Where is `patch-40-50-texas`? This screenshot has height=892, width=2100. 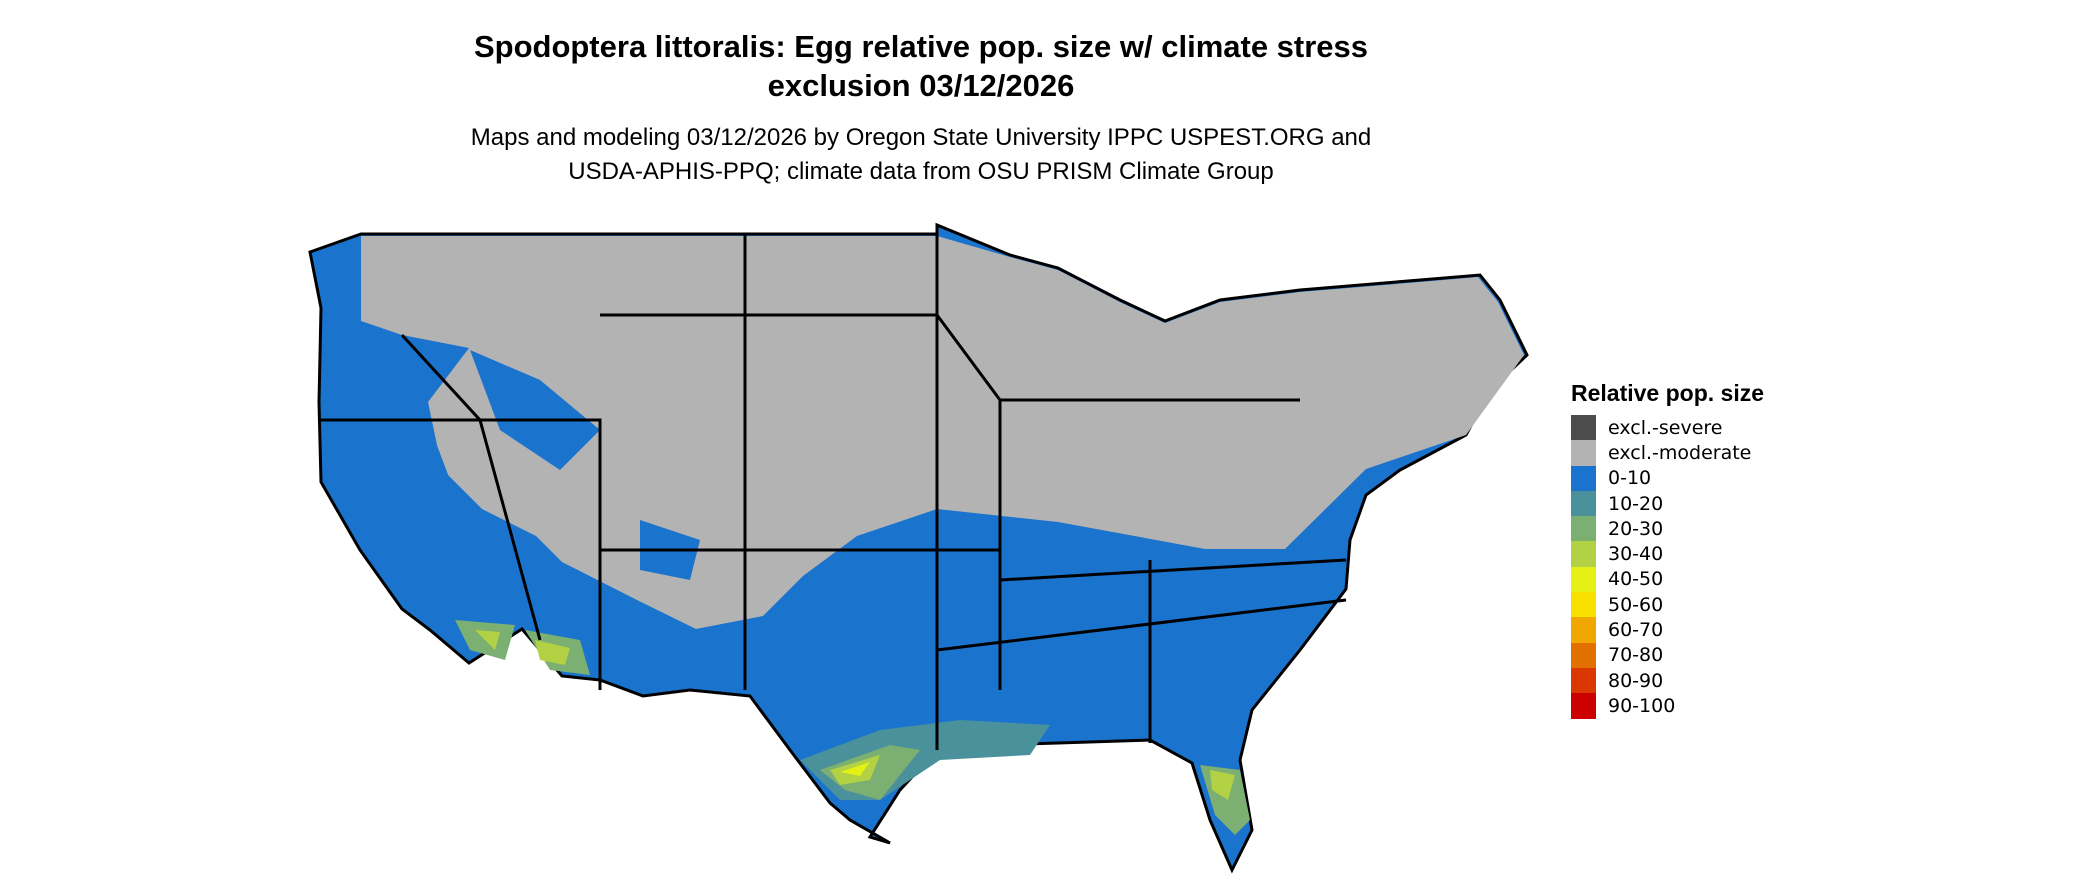 patch-40-50-texas is located at coordinates (855, 769).